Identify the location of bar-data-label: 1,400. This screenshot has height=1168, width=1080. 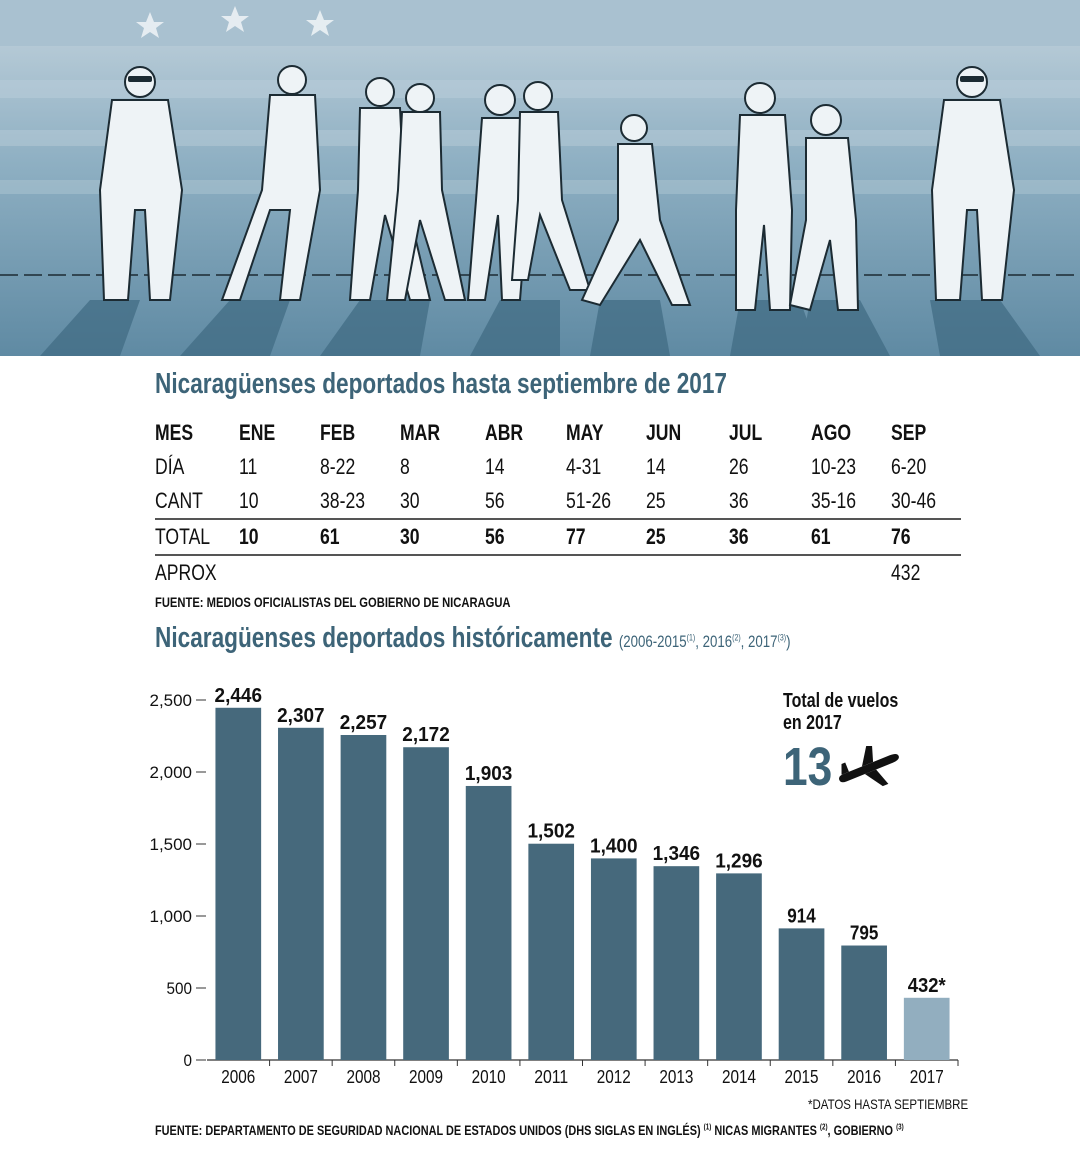
(614, 846).